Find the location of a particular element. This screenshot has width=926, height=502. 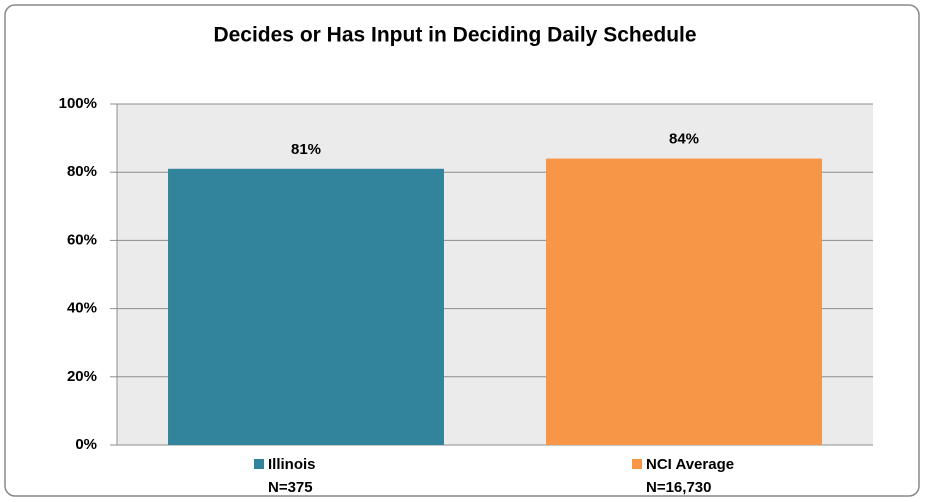

x-tick-label: Illinois is located at coordinates (292, 464).